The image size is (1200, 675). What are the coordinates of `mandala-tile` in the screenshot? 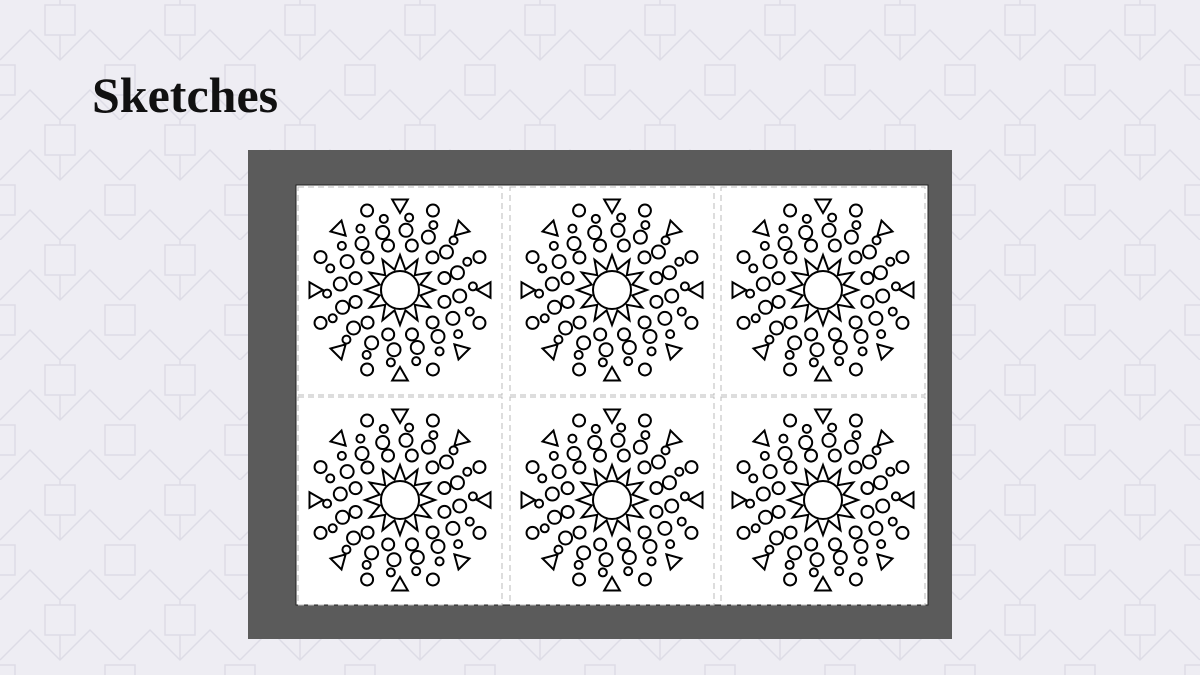 It's located at (400, 501).